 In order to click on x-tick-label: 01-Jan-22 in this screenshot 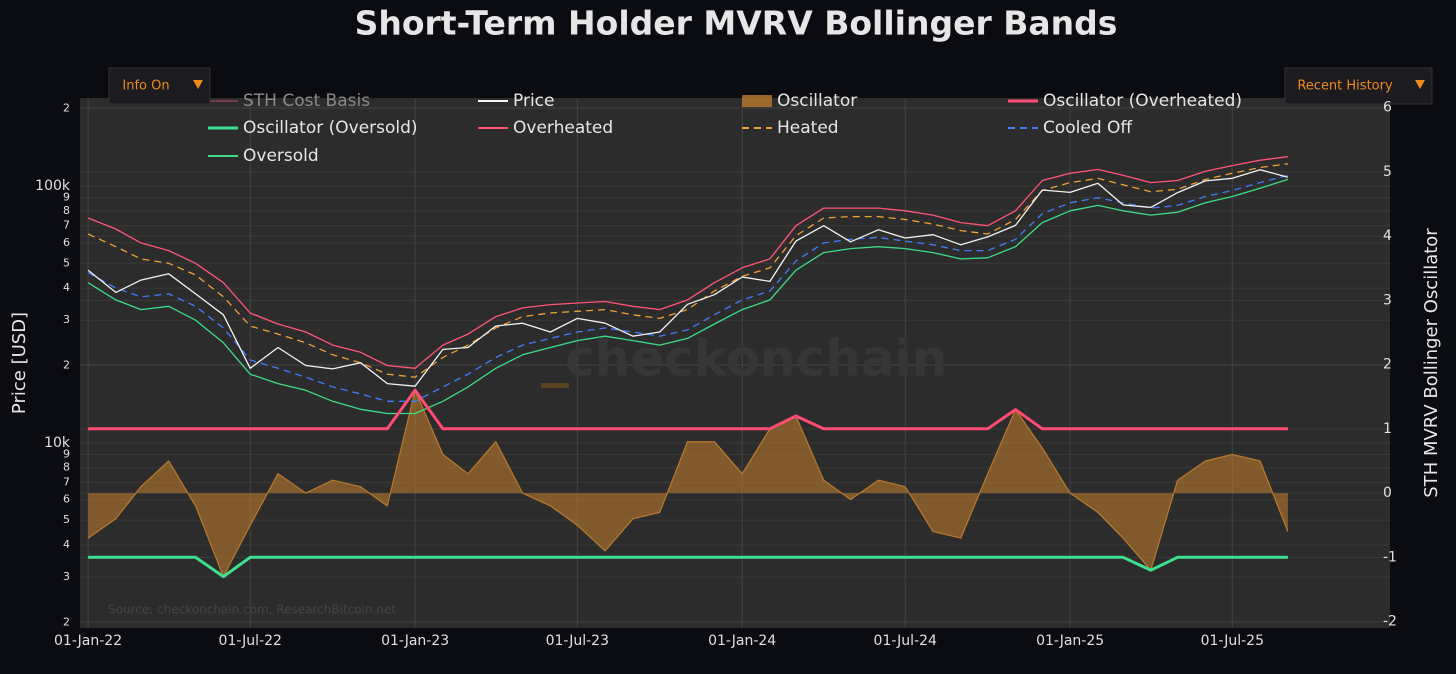, I will do `click(88, 641)`.